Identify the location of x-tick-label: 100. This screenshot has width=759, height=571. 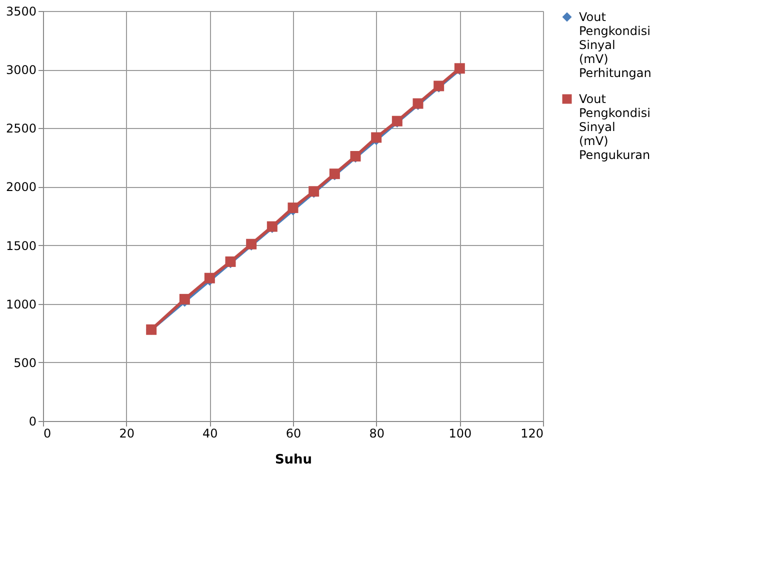
(460, 433).